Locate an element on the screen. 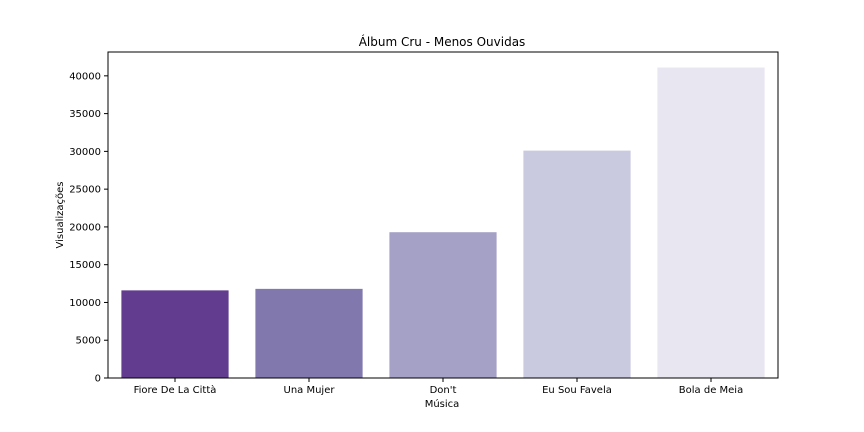  y-tick-label: 5000 is located at coordinates (88, 341).